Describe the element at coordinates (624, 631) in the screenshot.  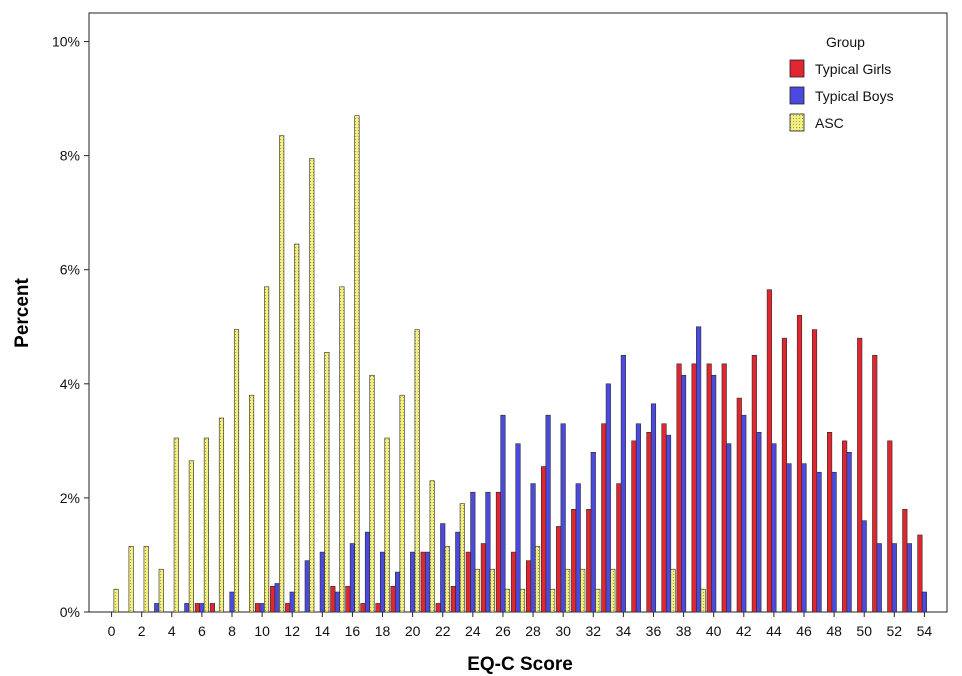
I see `x-tick-label: 34` at that location.